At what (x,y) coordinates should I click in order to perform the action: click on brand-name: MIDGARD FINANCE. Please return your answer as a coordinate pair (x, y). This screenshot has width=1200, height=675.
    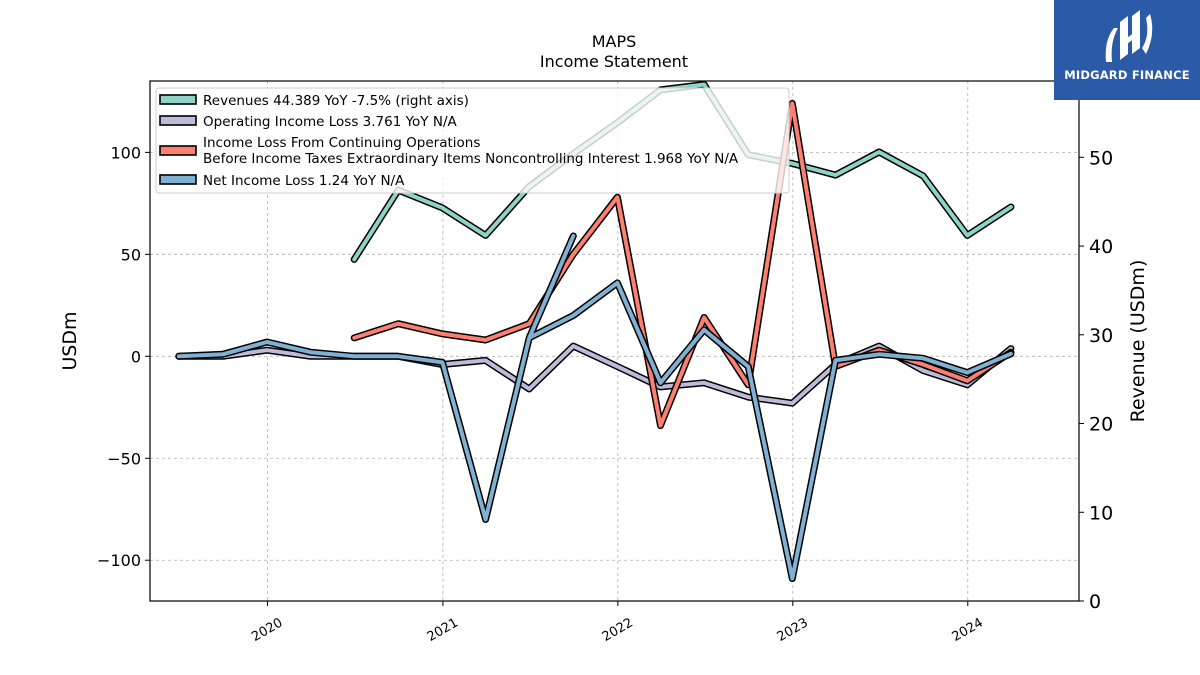
    Looking at the image, I should click on (1127, 75).